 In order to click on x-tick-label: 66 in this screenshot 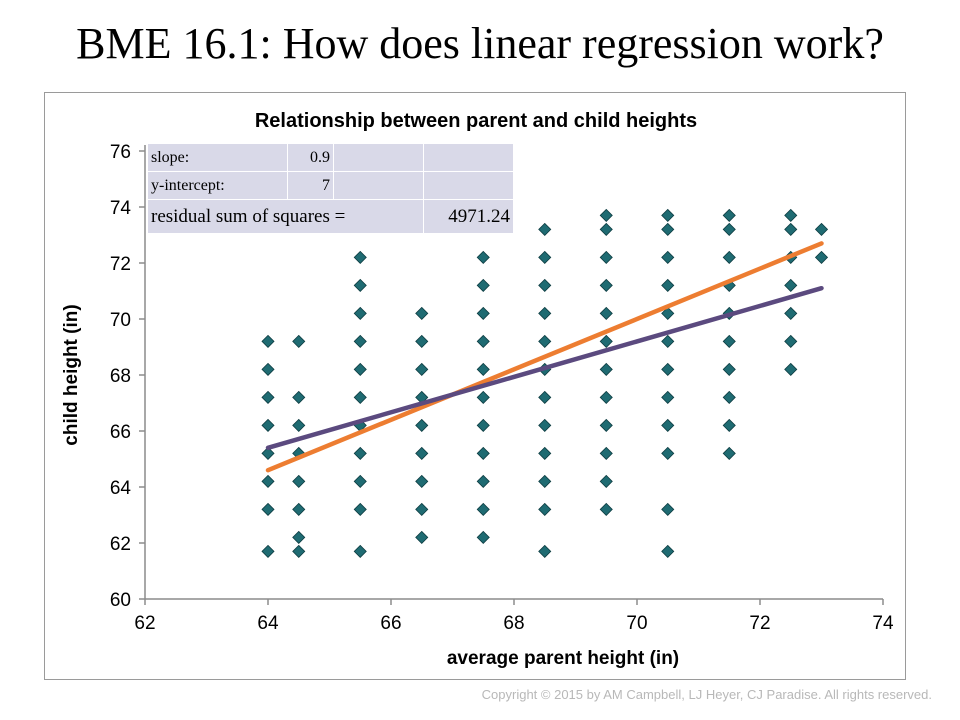, I will do `click(390, 623)`.